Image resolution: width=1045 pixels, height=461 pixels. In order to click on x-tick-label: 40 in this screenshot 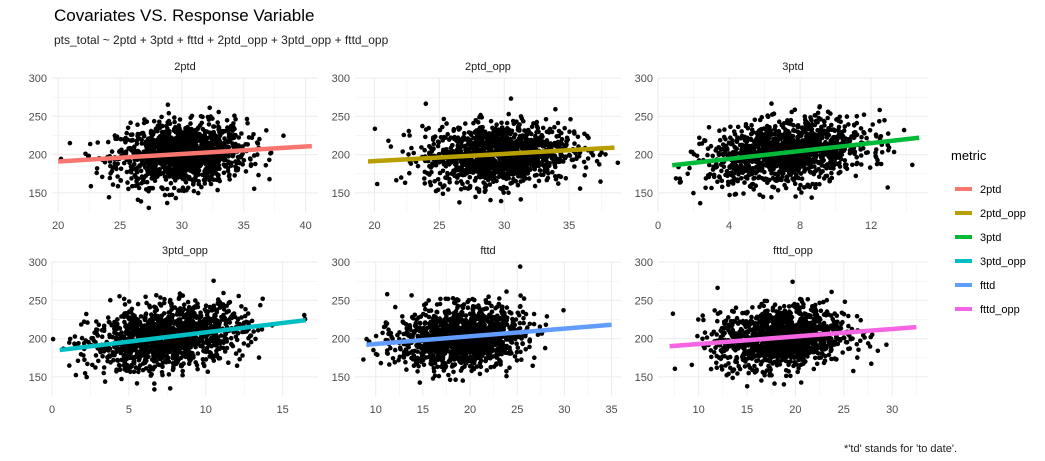, I will do `click(306, 226)`.